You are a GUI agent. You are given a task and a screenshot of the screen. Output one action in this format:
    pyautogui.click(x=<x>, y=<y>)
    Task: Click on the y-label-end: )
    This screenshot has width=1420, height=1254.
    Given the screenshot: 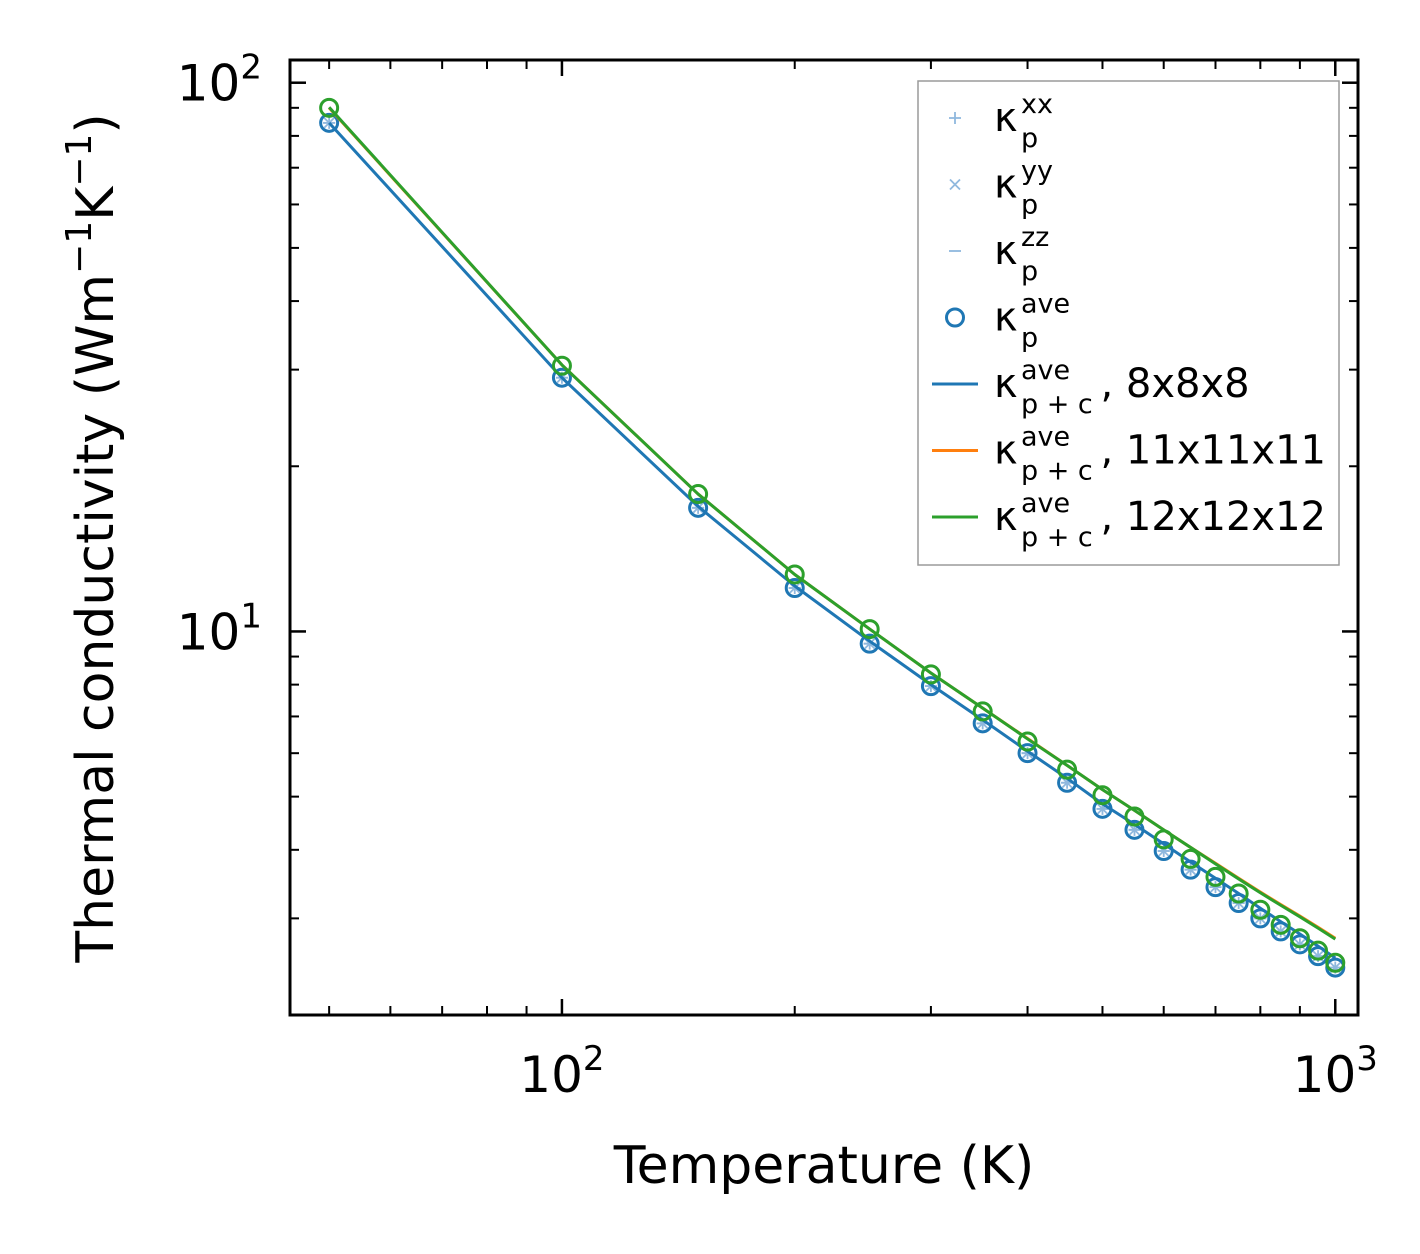 What is the action you would take?
    pyautogui.click(x=96, y=123)
    